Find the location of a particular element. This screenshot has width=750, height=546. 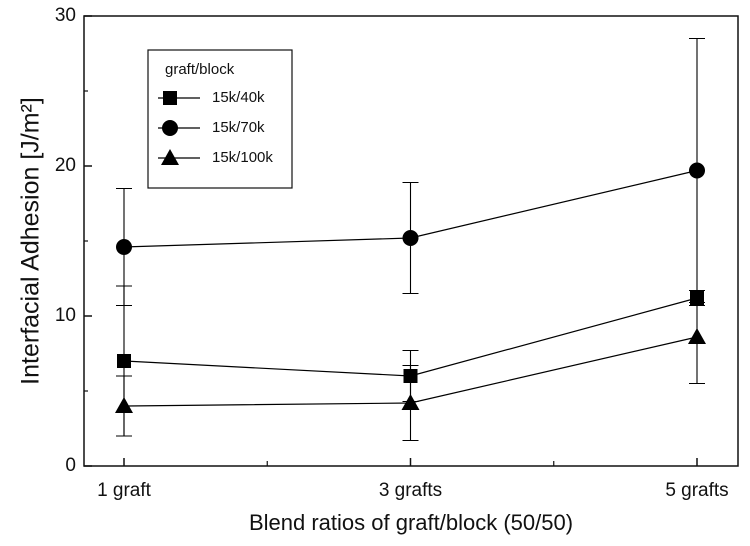

legend-label: 15k/70k is located at coordinates (238, 127).